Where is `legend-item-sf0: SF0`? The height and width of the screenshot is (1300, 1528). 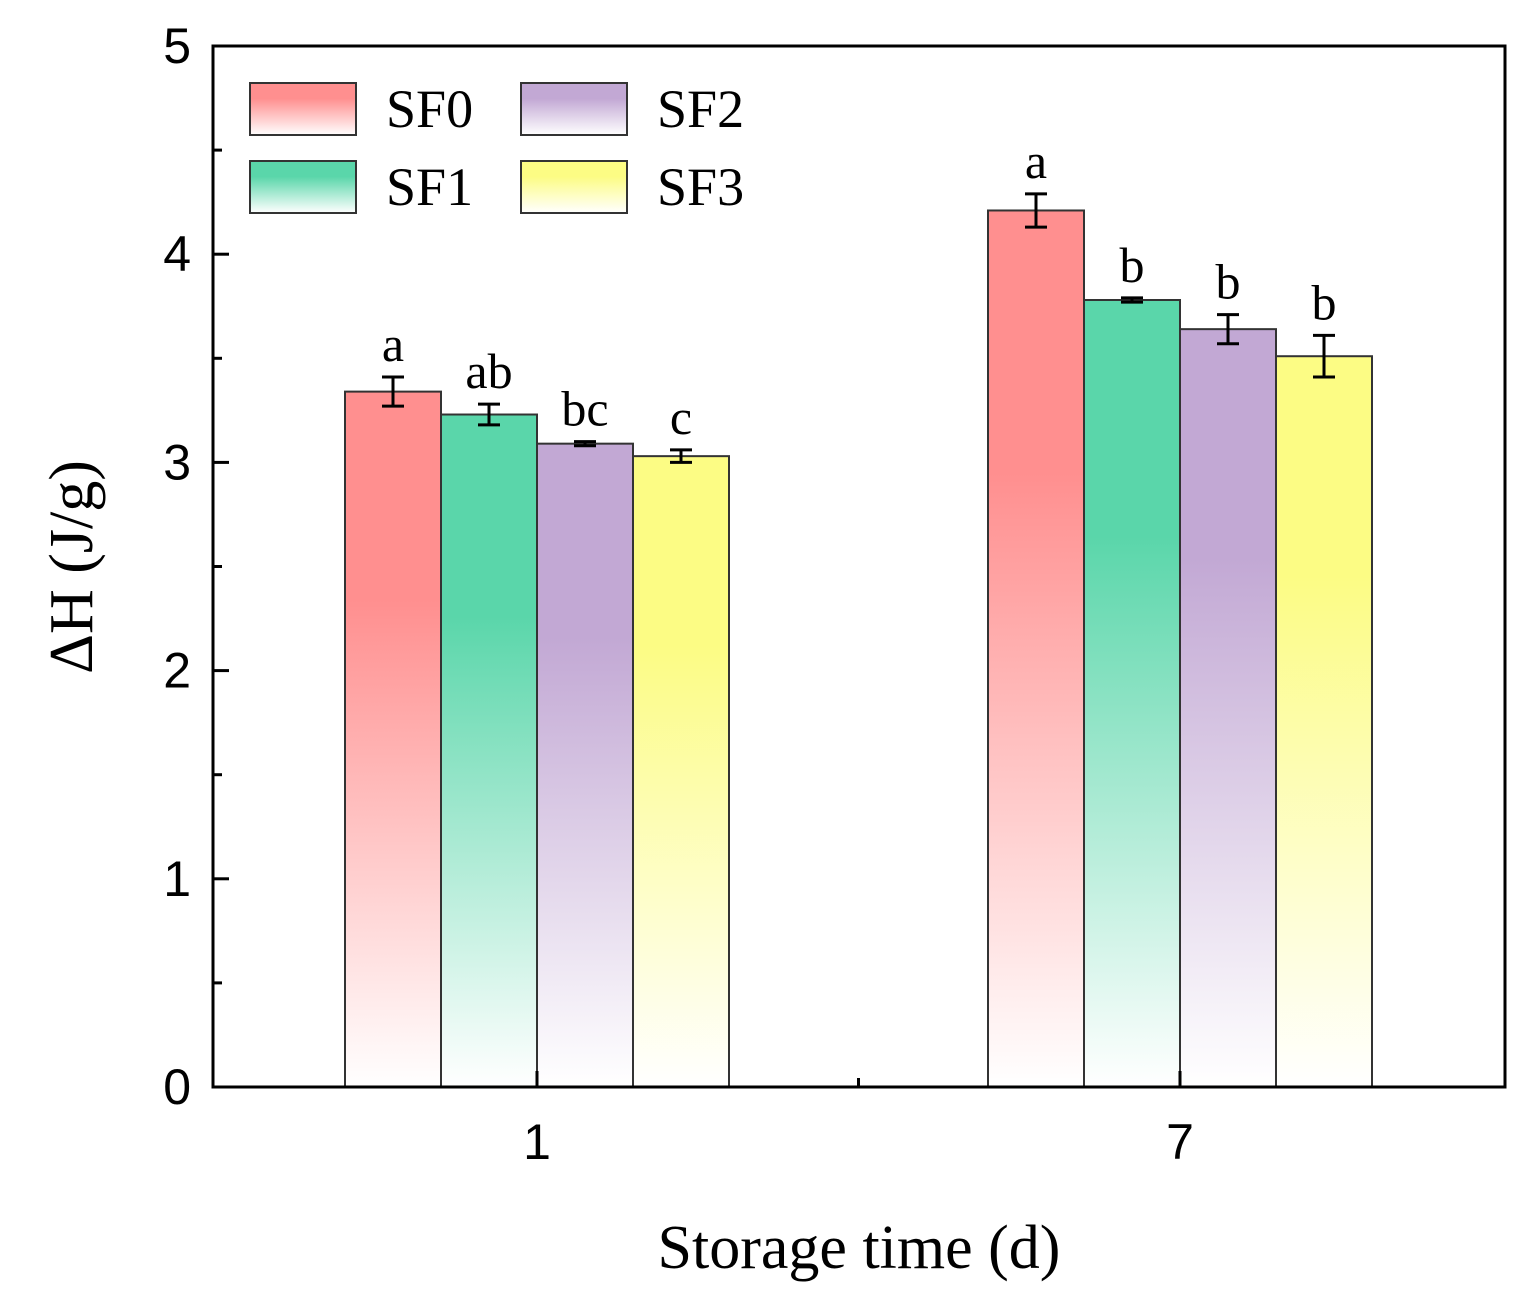
legend-item-sf0: SF0 is located at coordinates (361, 109).